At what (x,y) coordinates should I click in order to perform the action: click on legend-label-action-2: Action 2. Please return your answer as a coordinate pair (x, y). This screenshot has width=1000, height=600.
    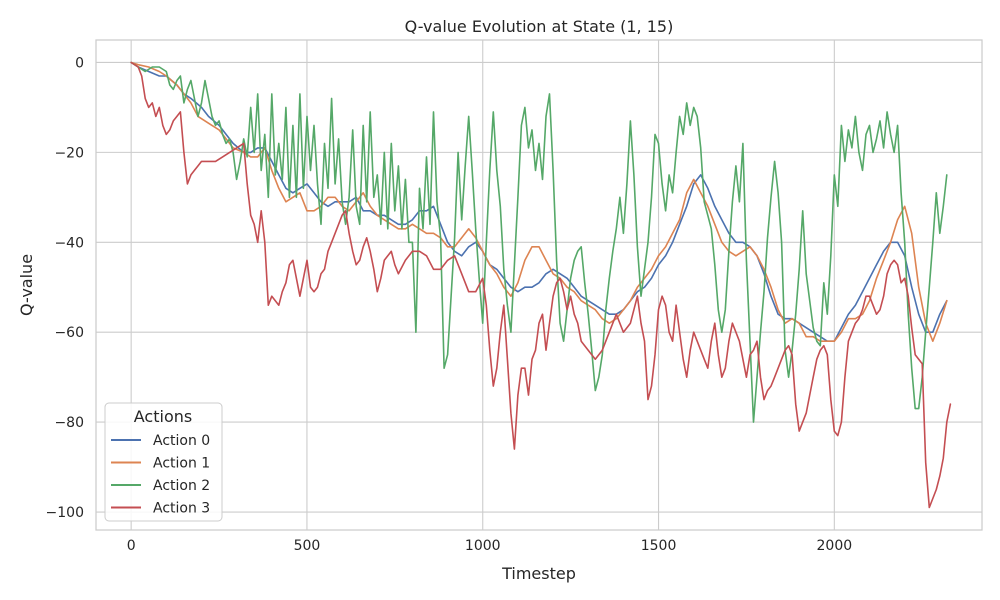
    Looking at the image, I should click on (181, 486).